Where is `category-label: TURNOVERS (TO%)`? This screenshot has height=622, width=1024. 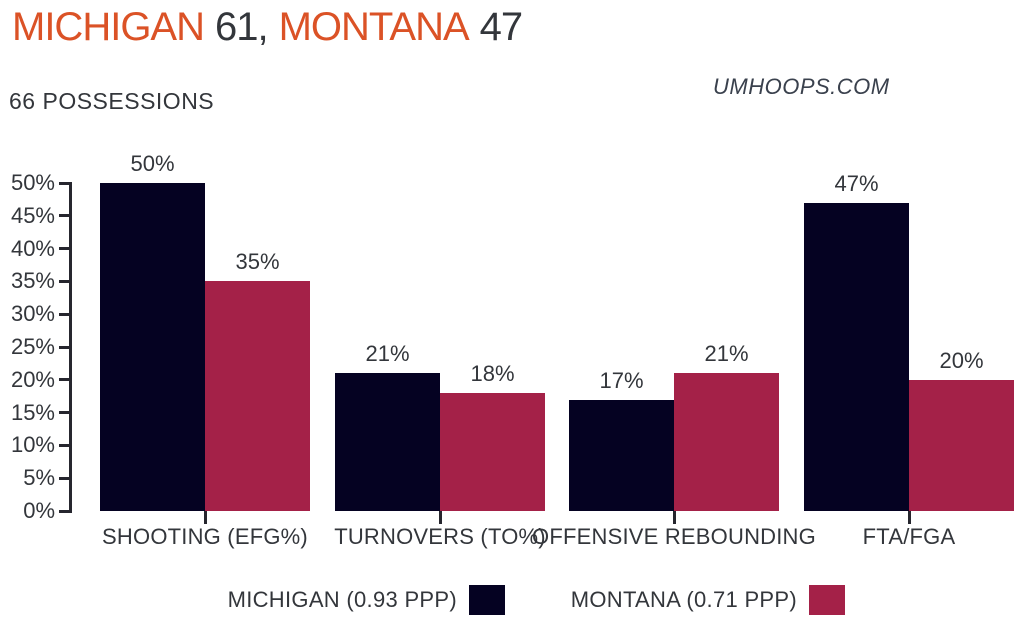
category-label: TURNOVERS (TO%) is located at coordinates (440, 536).